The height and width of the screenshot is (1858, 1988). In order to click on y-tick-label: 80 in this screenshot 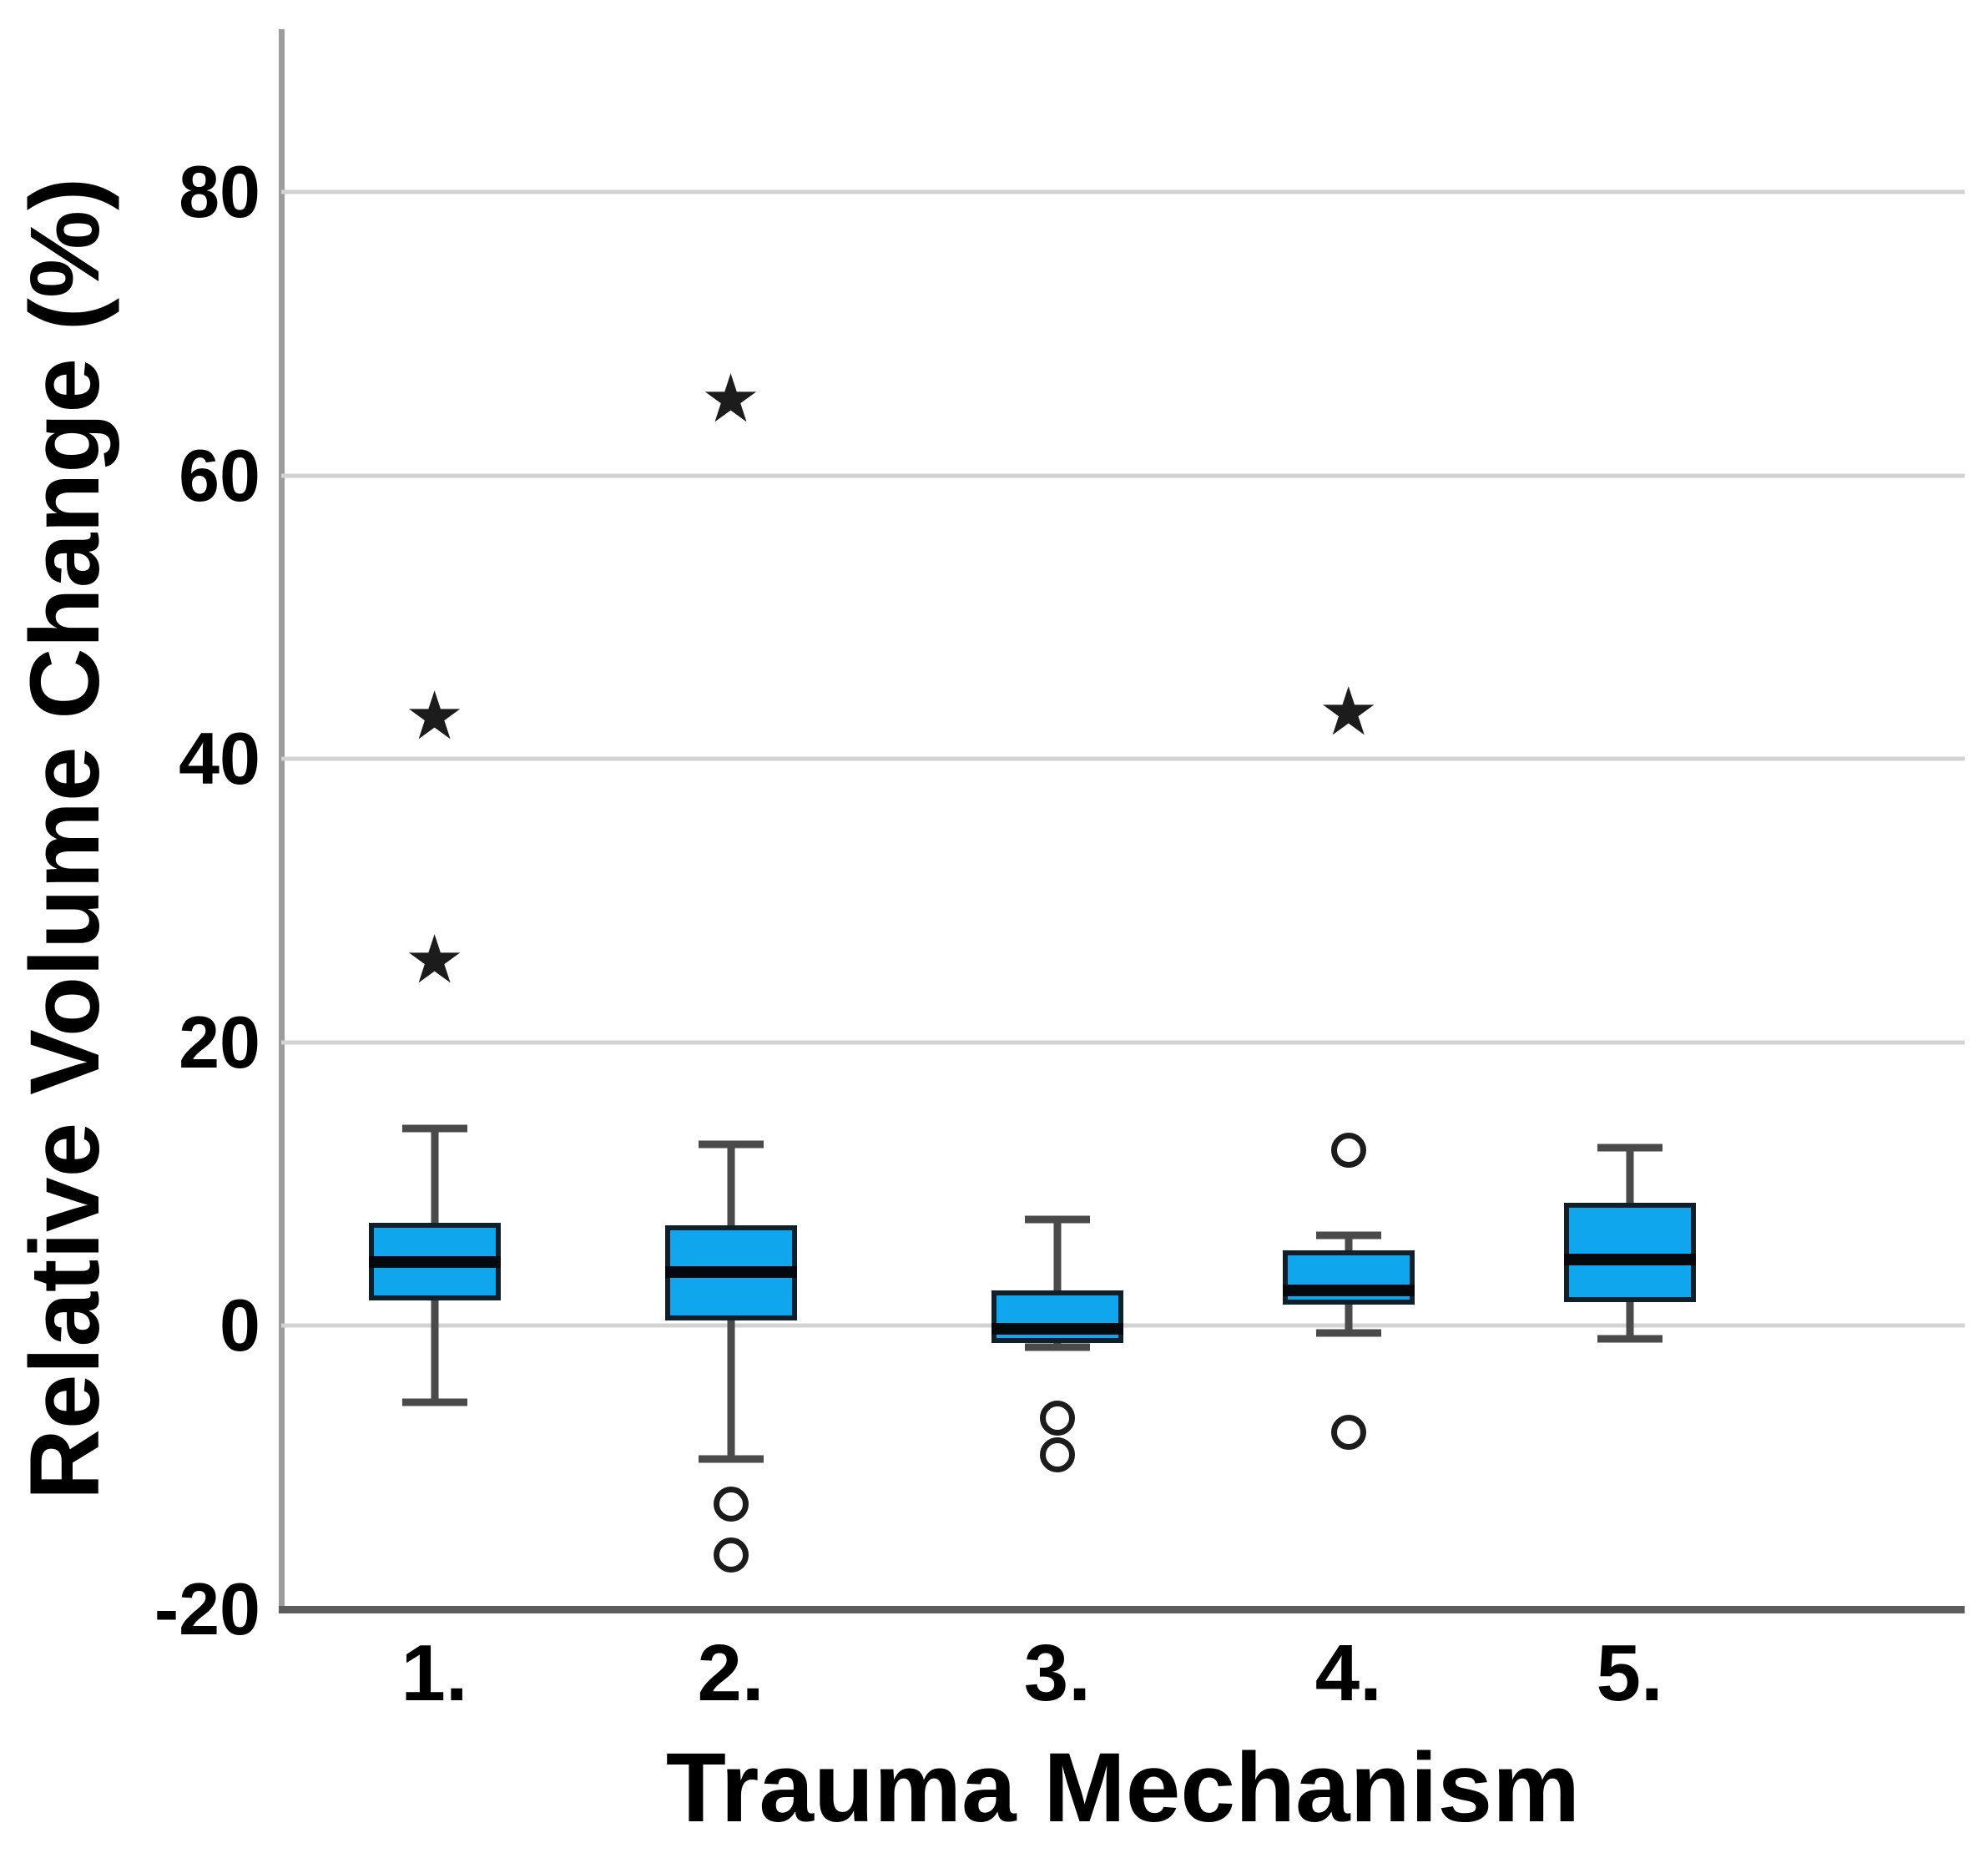, I will do `click(219, 192)`.